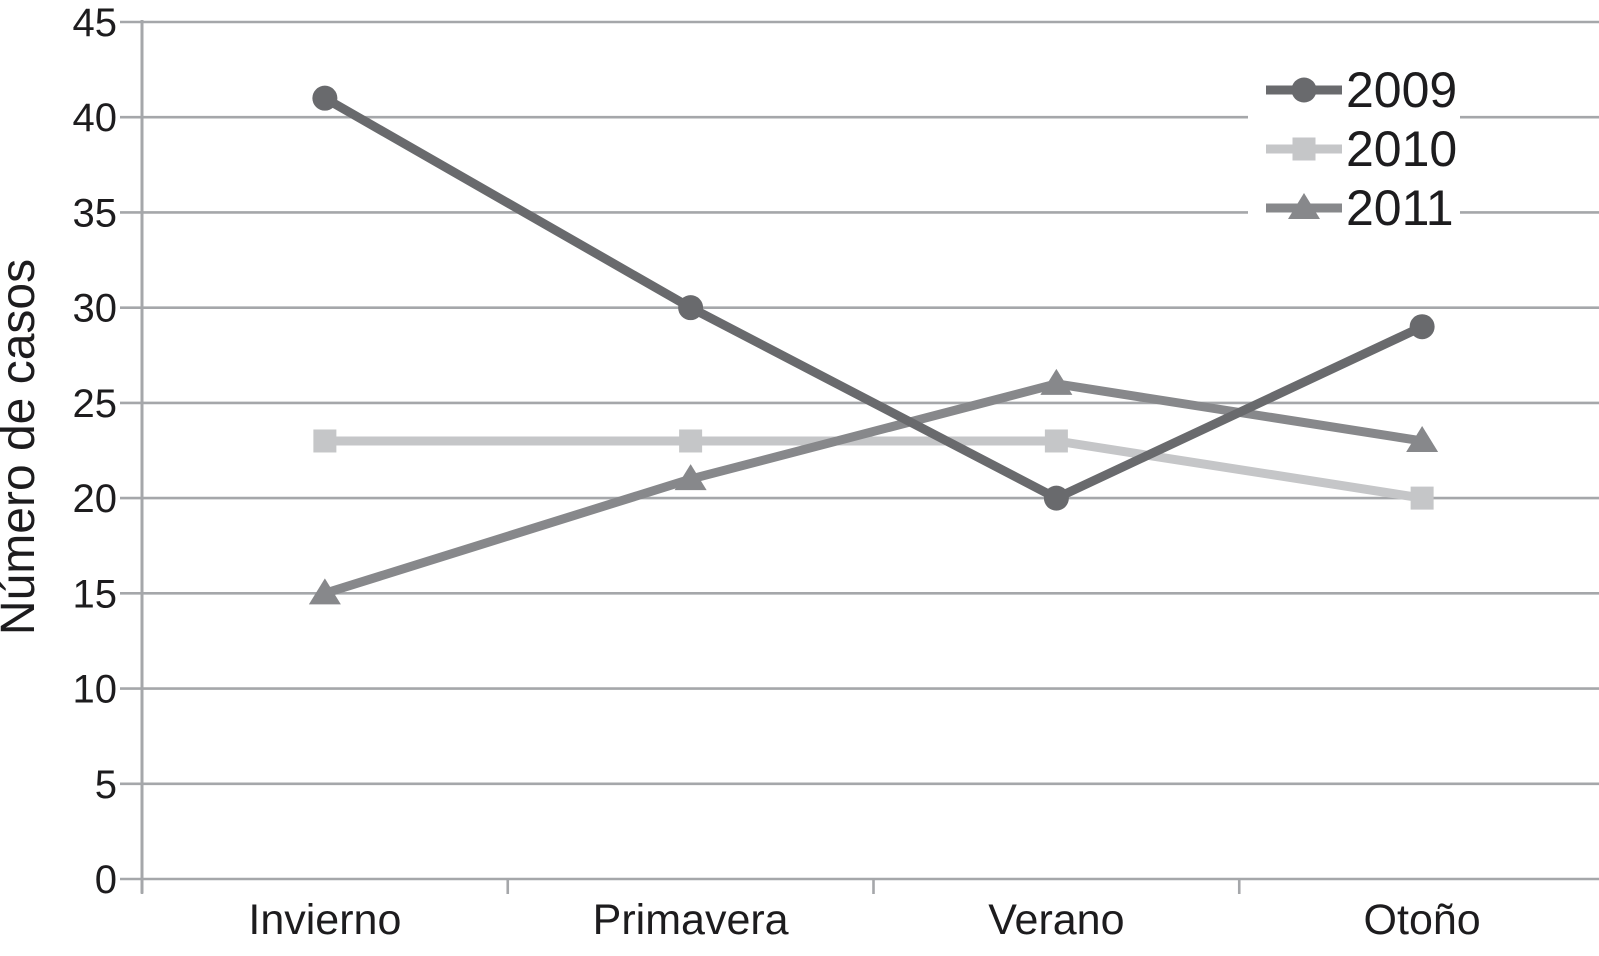 Image resolution: width=1599 pixels, height=956 pixels. I want to click on y-tick-label: 30, so click(95, 309).